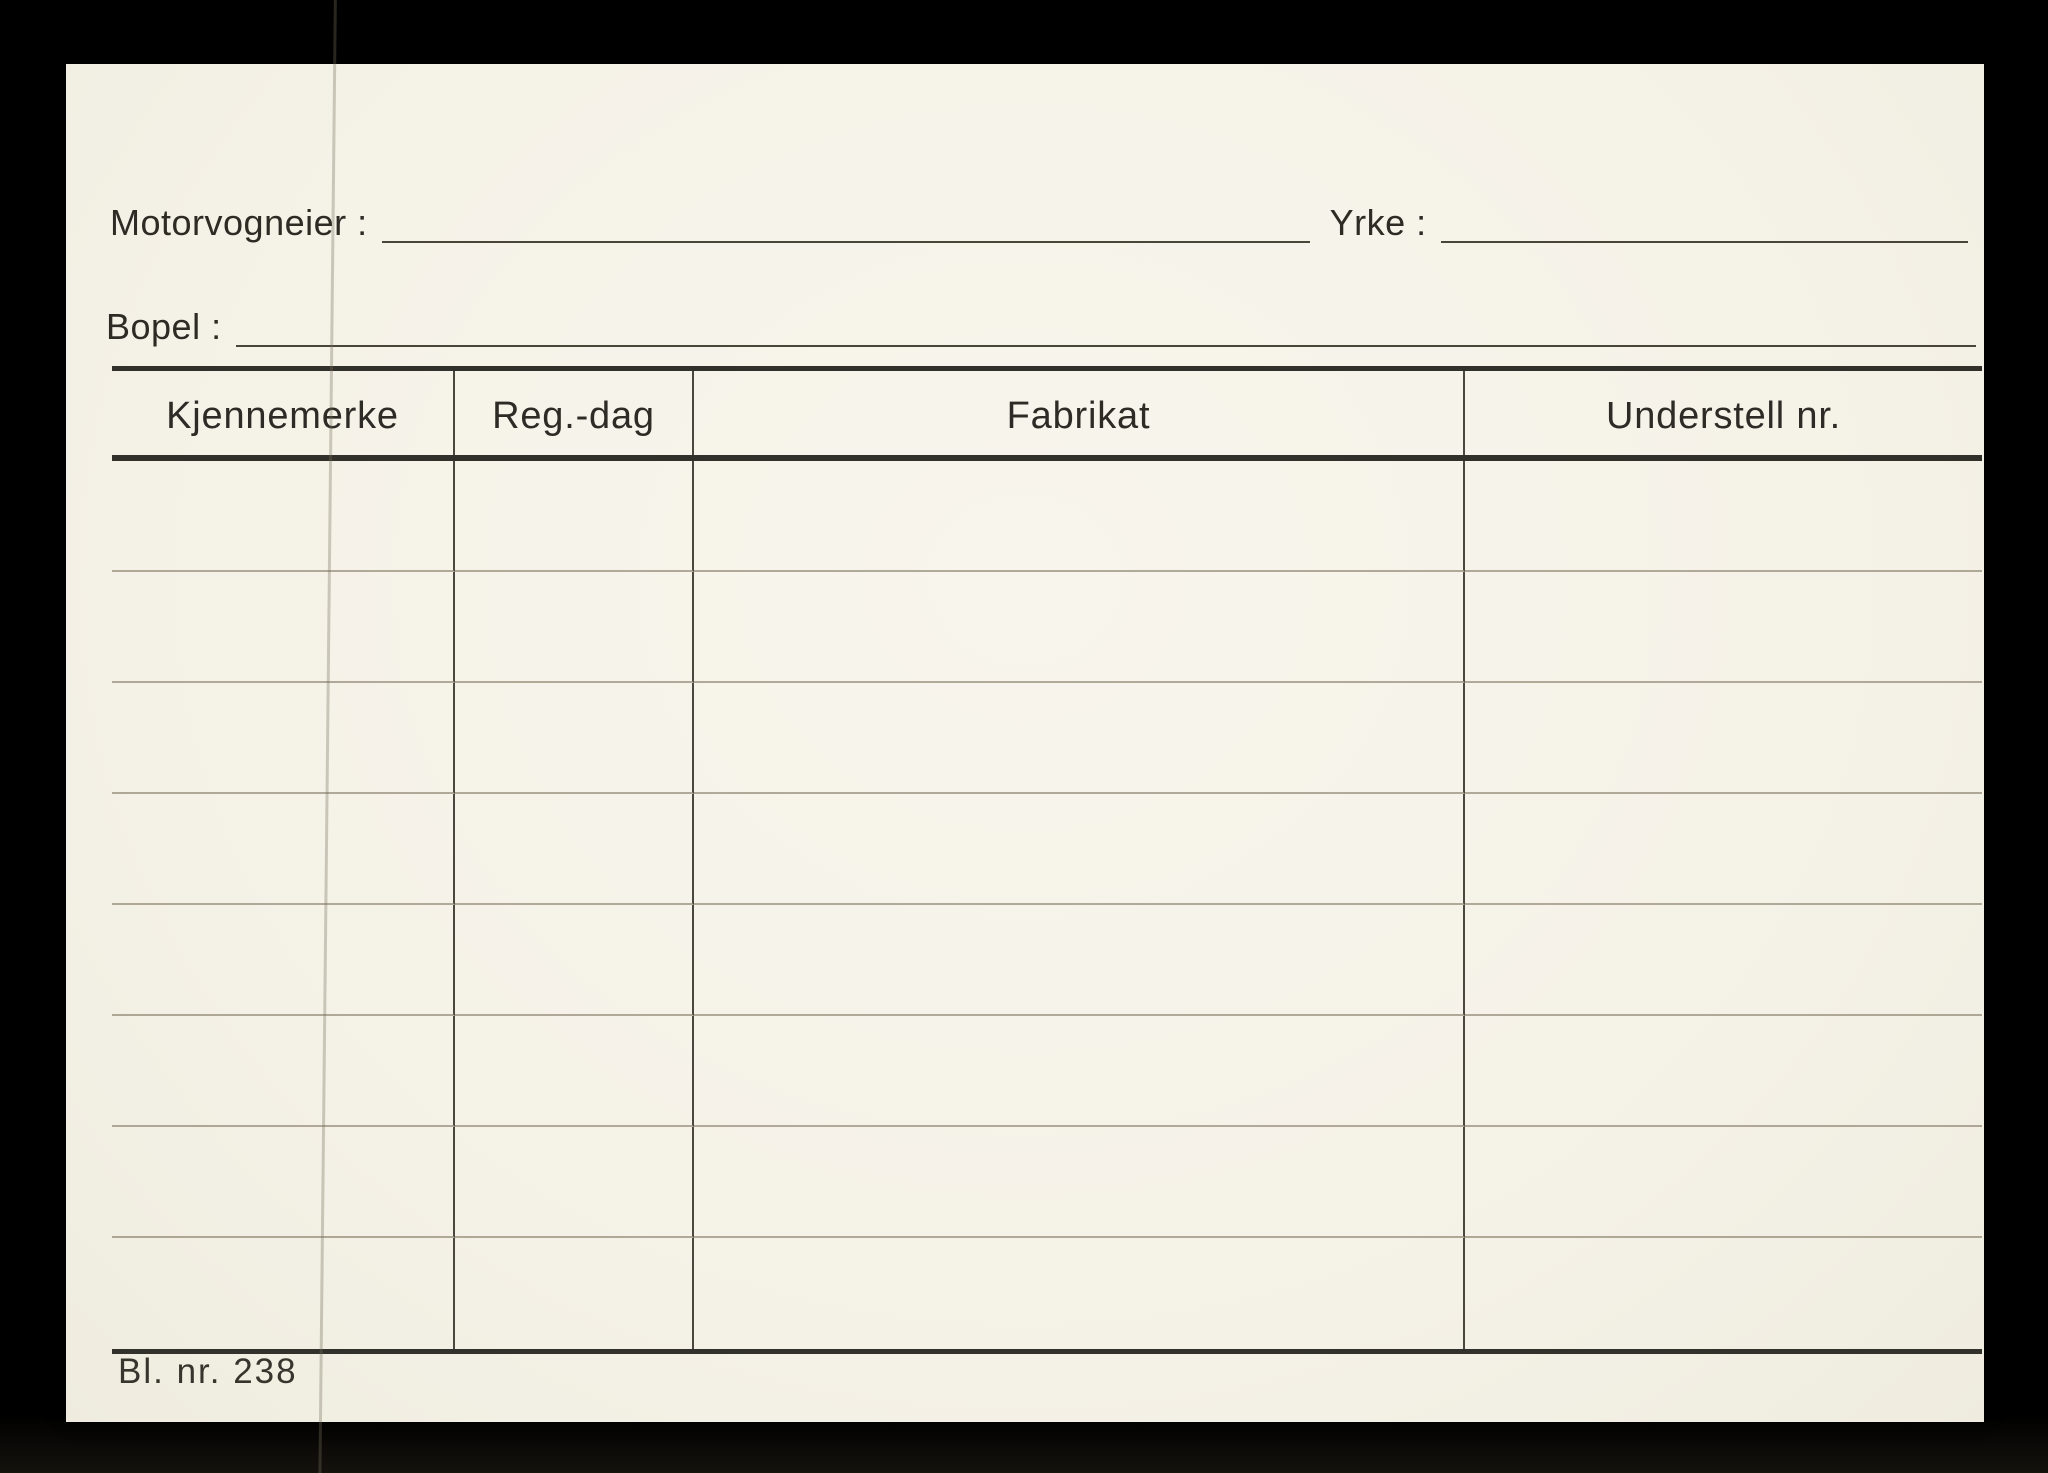 This screenshot has width=2048, height=1473. Describe the element at coordinates (574, 413) in the screenshot. I see `column-header-reg-dag: Reg.-dag` at that location.